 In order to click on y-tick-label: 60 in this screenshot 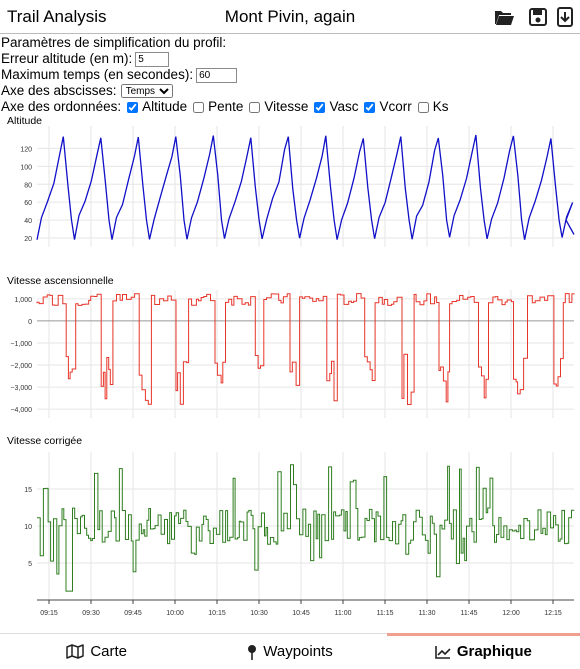, I will do `click(28, 203)`.